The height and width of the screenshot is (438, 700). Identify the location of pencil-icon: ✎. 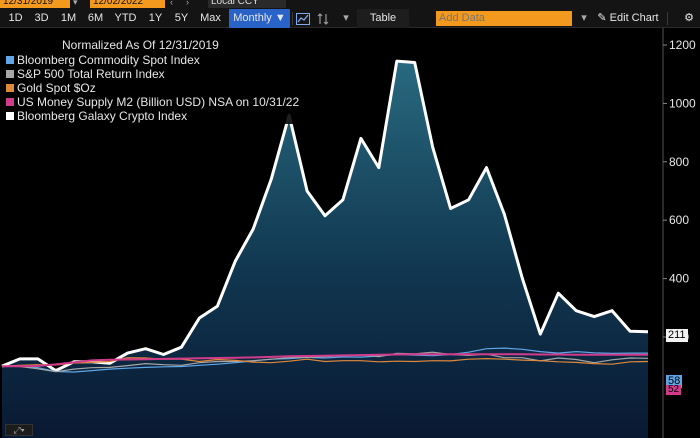
(602, 18).